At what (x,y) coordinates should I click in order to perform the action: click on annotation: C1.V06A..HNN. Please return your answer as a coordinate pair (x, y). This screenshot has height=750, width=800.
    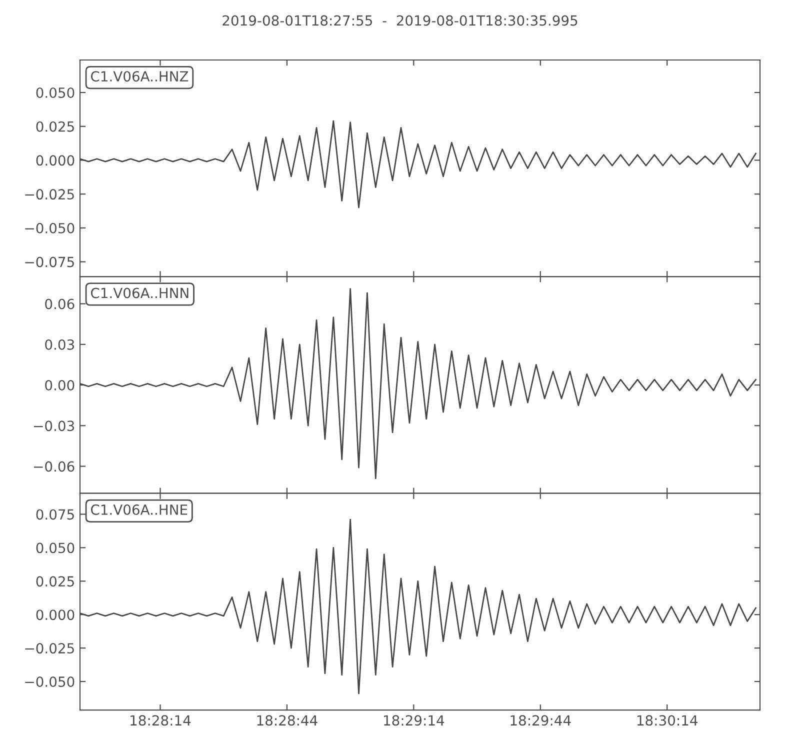
    Looking at the image, I should click on (139, 293).